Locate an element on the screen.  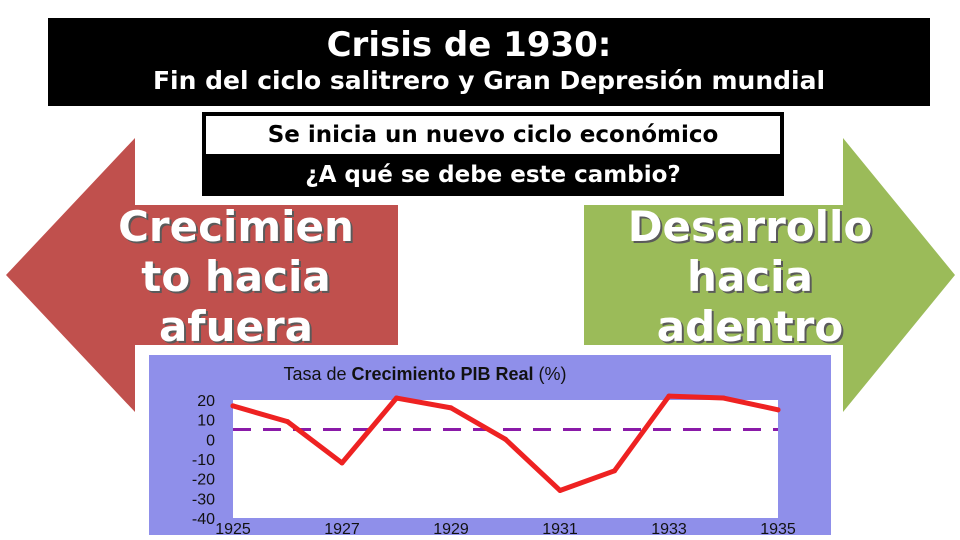
right-arrow-line: adentro is located at coordinates (750, 326).